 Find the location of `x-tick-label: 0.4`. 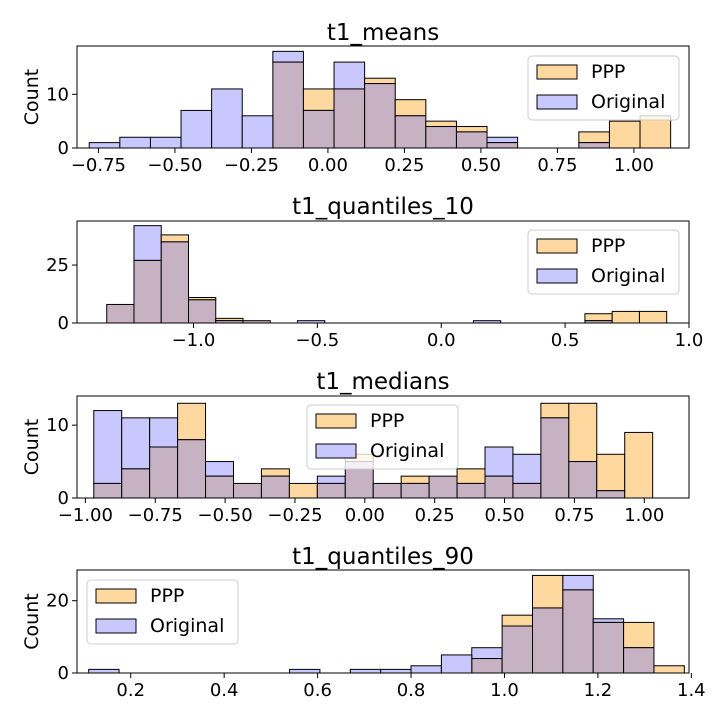

x-tick-label: 0.4 is located at coordinates (224, 690).